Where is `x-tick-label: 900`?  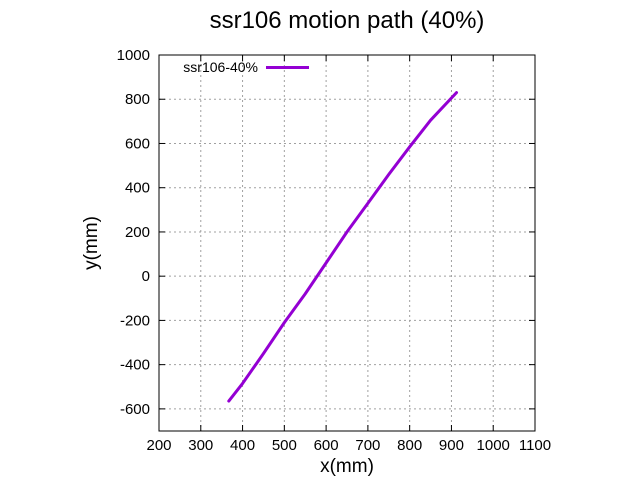 x-tick-label: 900 is located at coordinates (451, 445).